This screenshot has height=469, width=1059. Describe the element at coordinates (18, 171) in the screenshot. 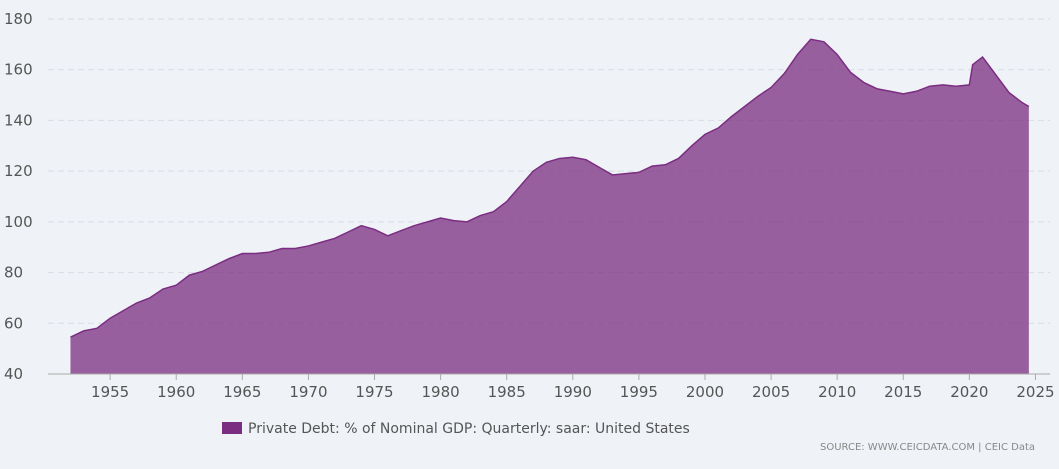

I see `y-tick-label: 120` at that location.